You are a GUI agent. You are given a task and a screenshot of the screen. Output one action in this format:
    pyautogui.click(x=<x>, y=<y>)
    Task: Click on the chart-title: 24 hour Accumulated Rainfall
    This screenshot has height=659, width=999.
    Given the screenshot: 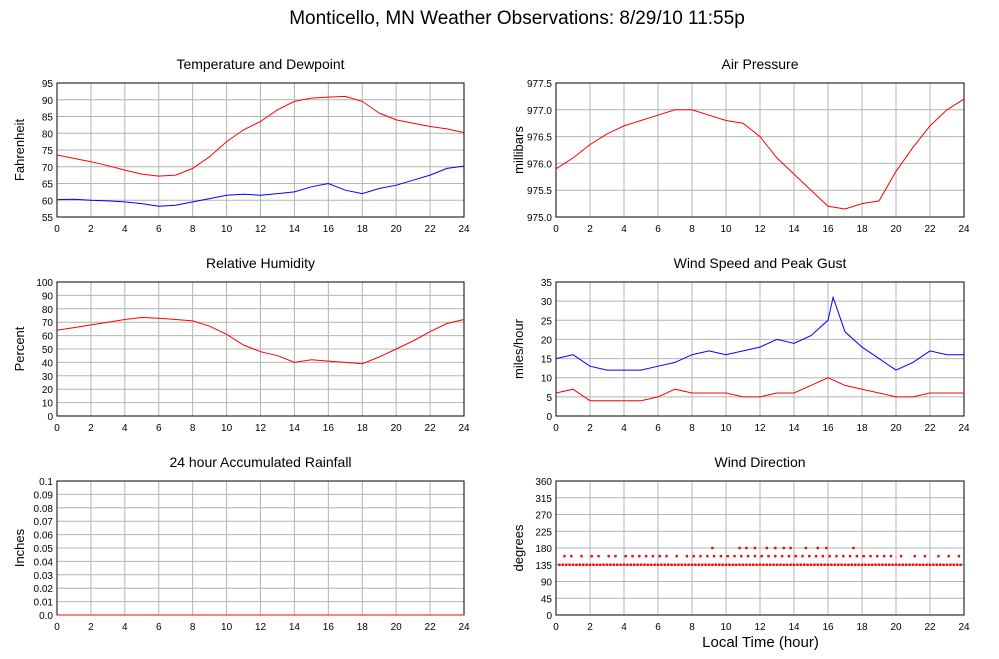 What is the action you would take?
    pyautogui.click(x=260, y=462)
    